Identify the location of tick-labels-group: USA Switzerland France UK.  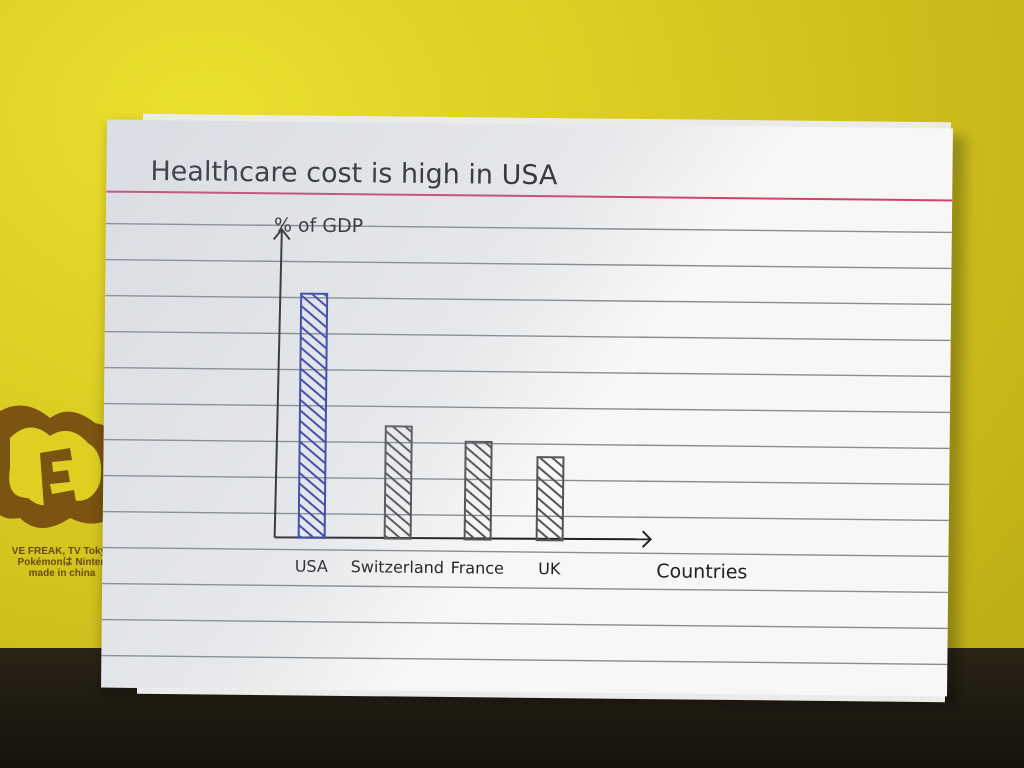
(428, 568).